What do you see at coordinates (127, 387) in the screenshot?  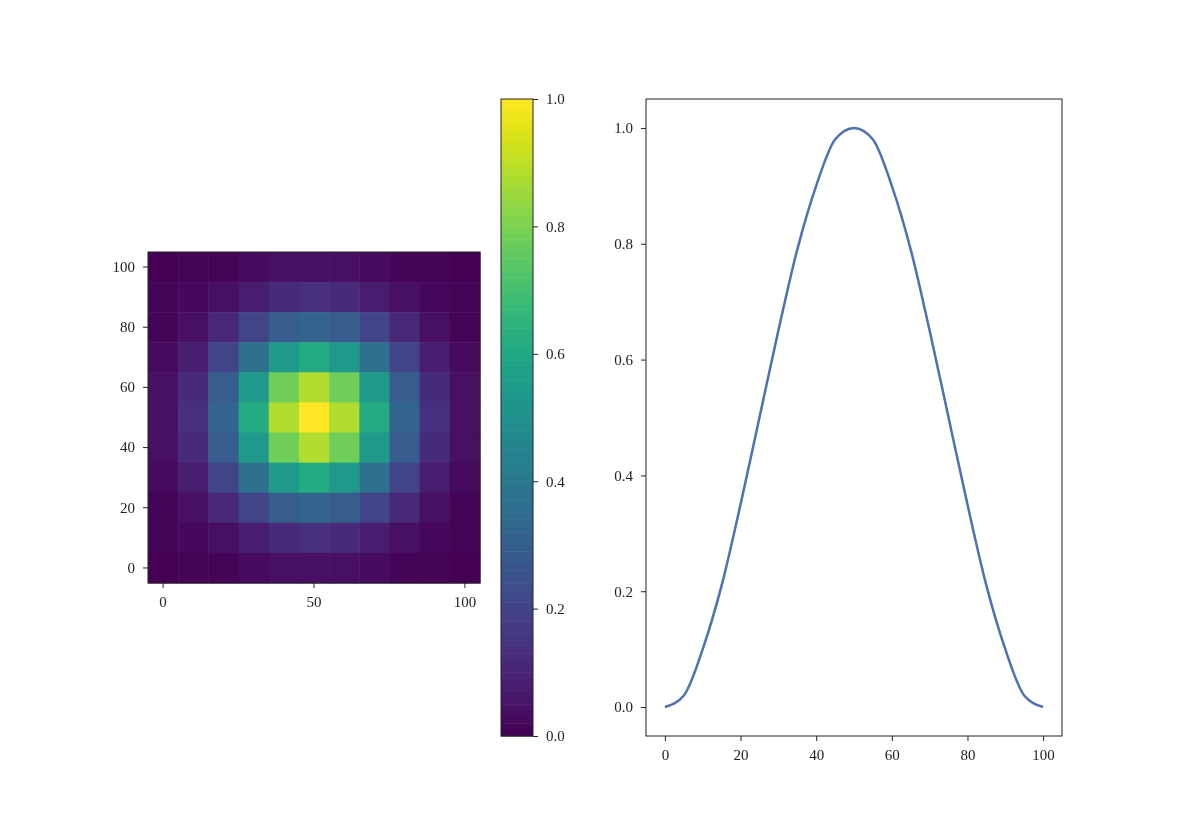 I see `y-tick-label: 60` at bounding box center [127, 387].